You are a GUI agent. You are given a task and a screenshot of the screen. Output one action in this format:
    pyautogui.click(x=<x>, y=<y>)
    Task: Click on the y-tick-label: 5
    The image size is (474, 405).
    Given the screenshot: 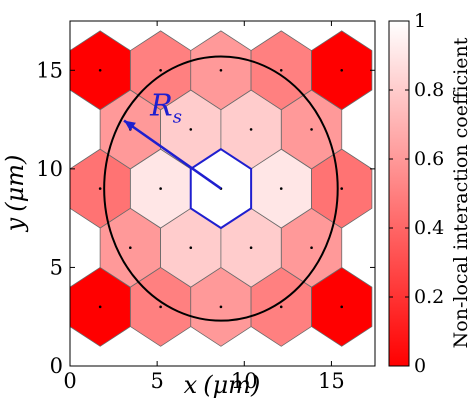 What is the action you would take?
    pyautogui.click(x=56, y=267)
    